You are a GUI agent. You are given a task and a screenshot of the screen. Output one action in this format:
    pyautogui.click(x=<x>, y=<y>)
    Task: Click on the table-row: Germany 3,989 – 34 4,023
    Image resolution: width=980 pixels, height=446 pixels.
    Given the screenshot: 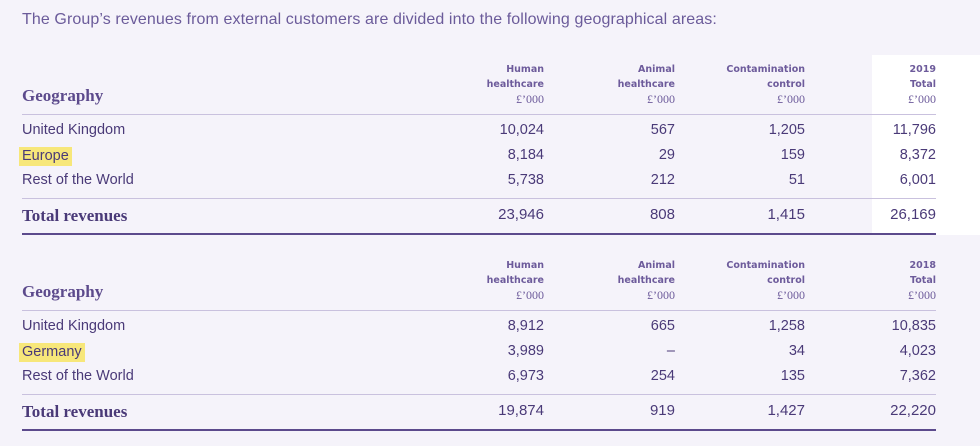 What is the action you would take?
    pyautogui.click(x=490, y=355)
    